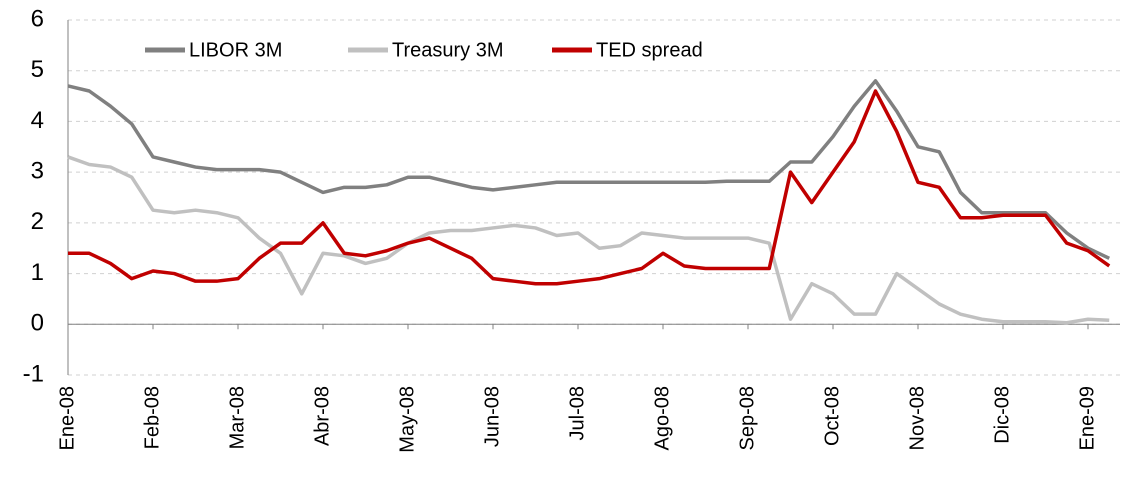 This screenshot has width=1124, height=479. Describe the element at coordinates (407, 419) in the screenshot. I see `x-tick-label: May-08` at that location.